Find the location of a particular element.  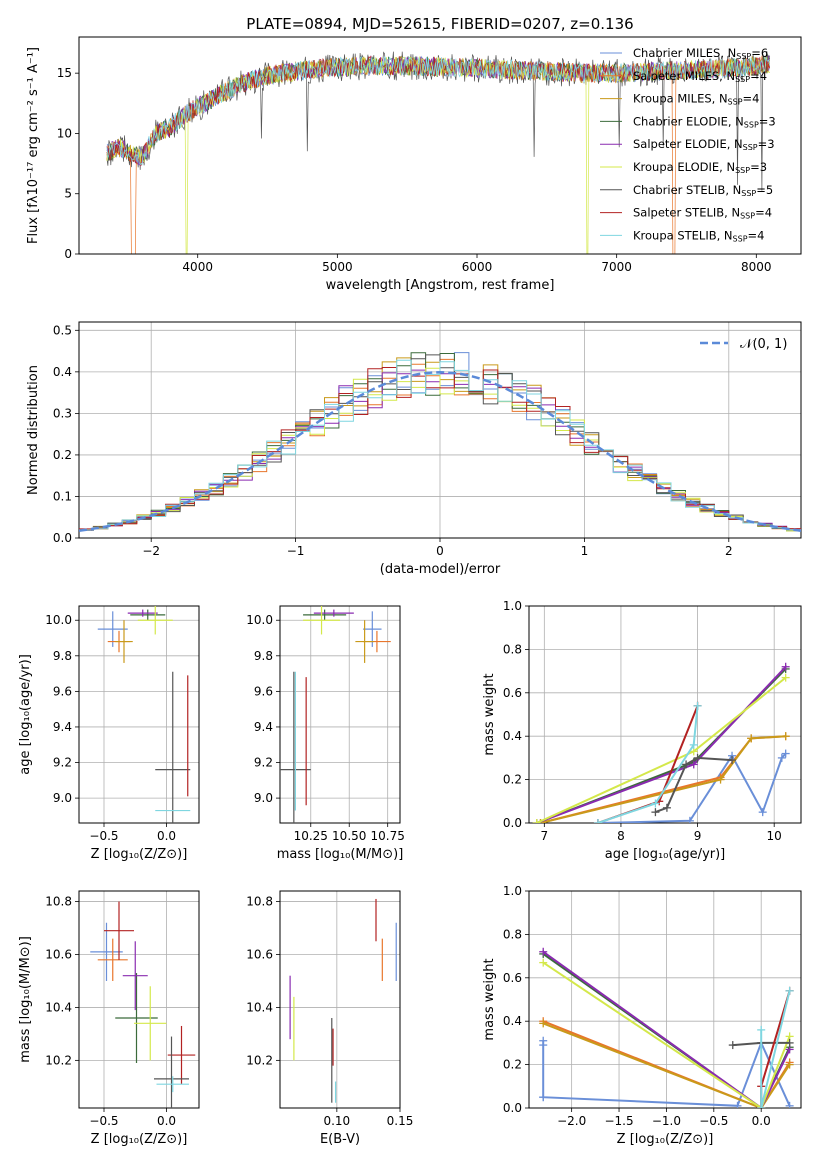

spectrum-lines is located at coordinates (438, 152).